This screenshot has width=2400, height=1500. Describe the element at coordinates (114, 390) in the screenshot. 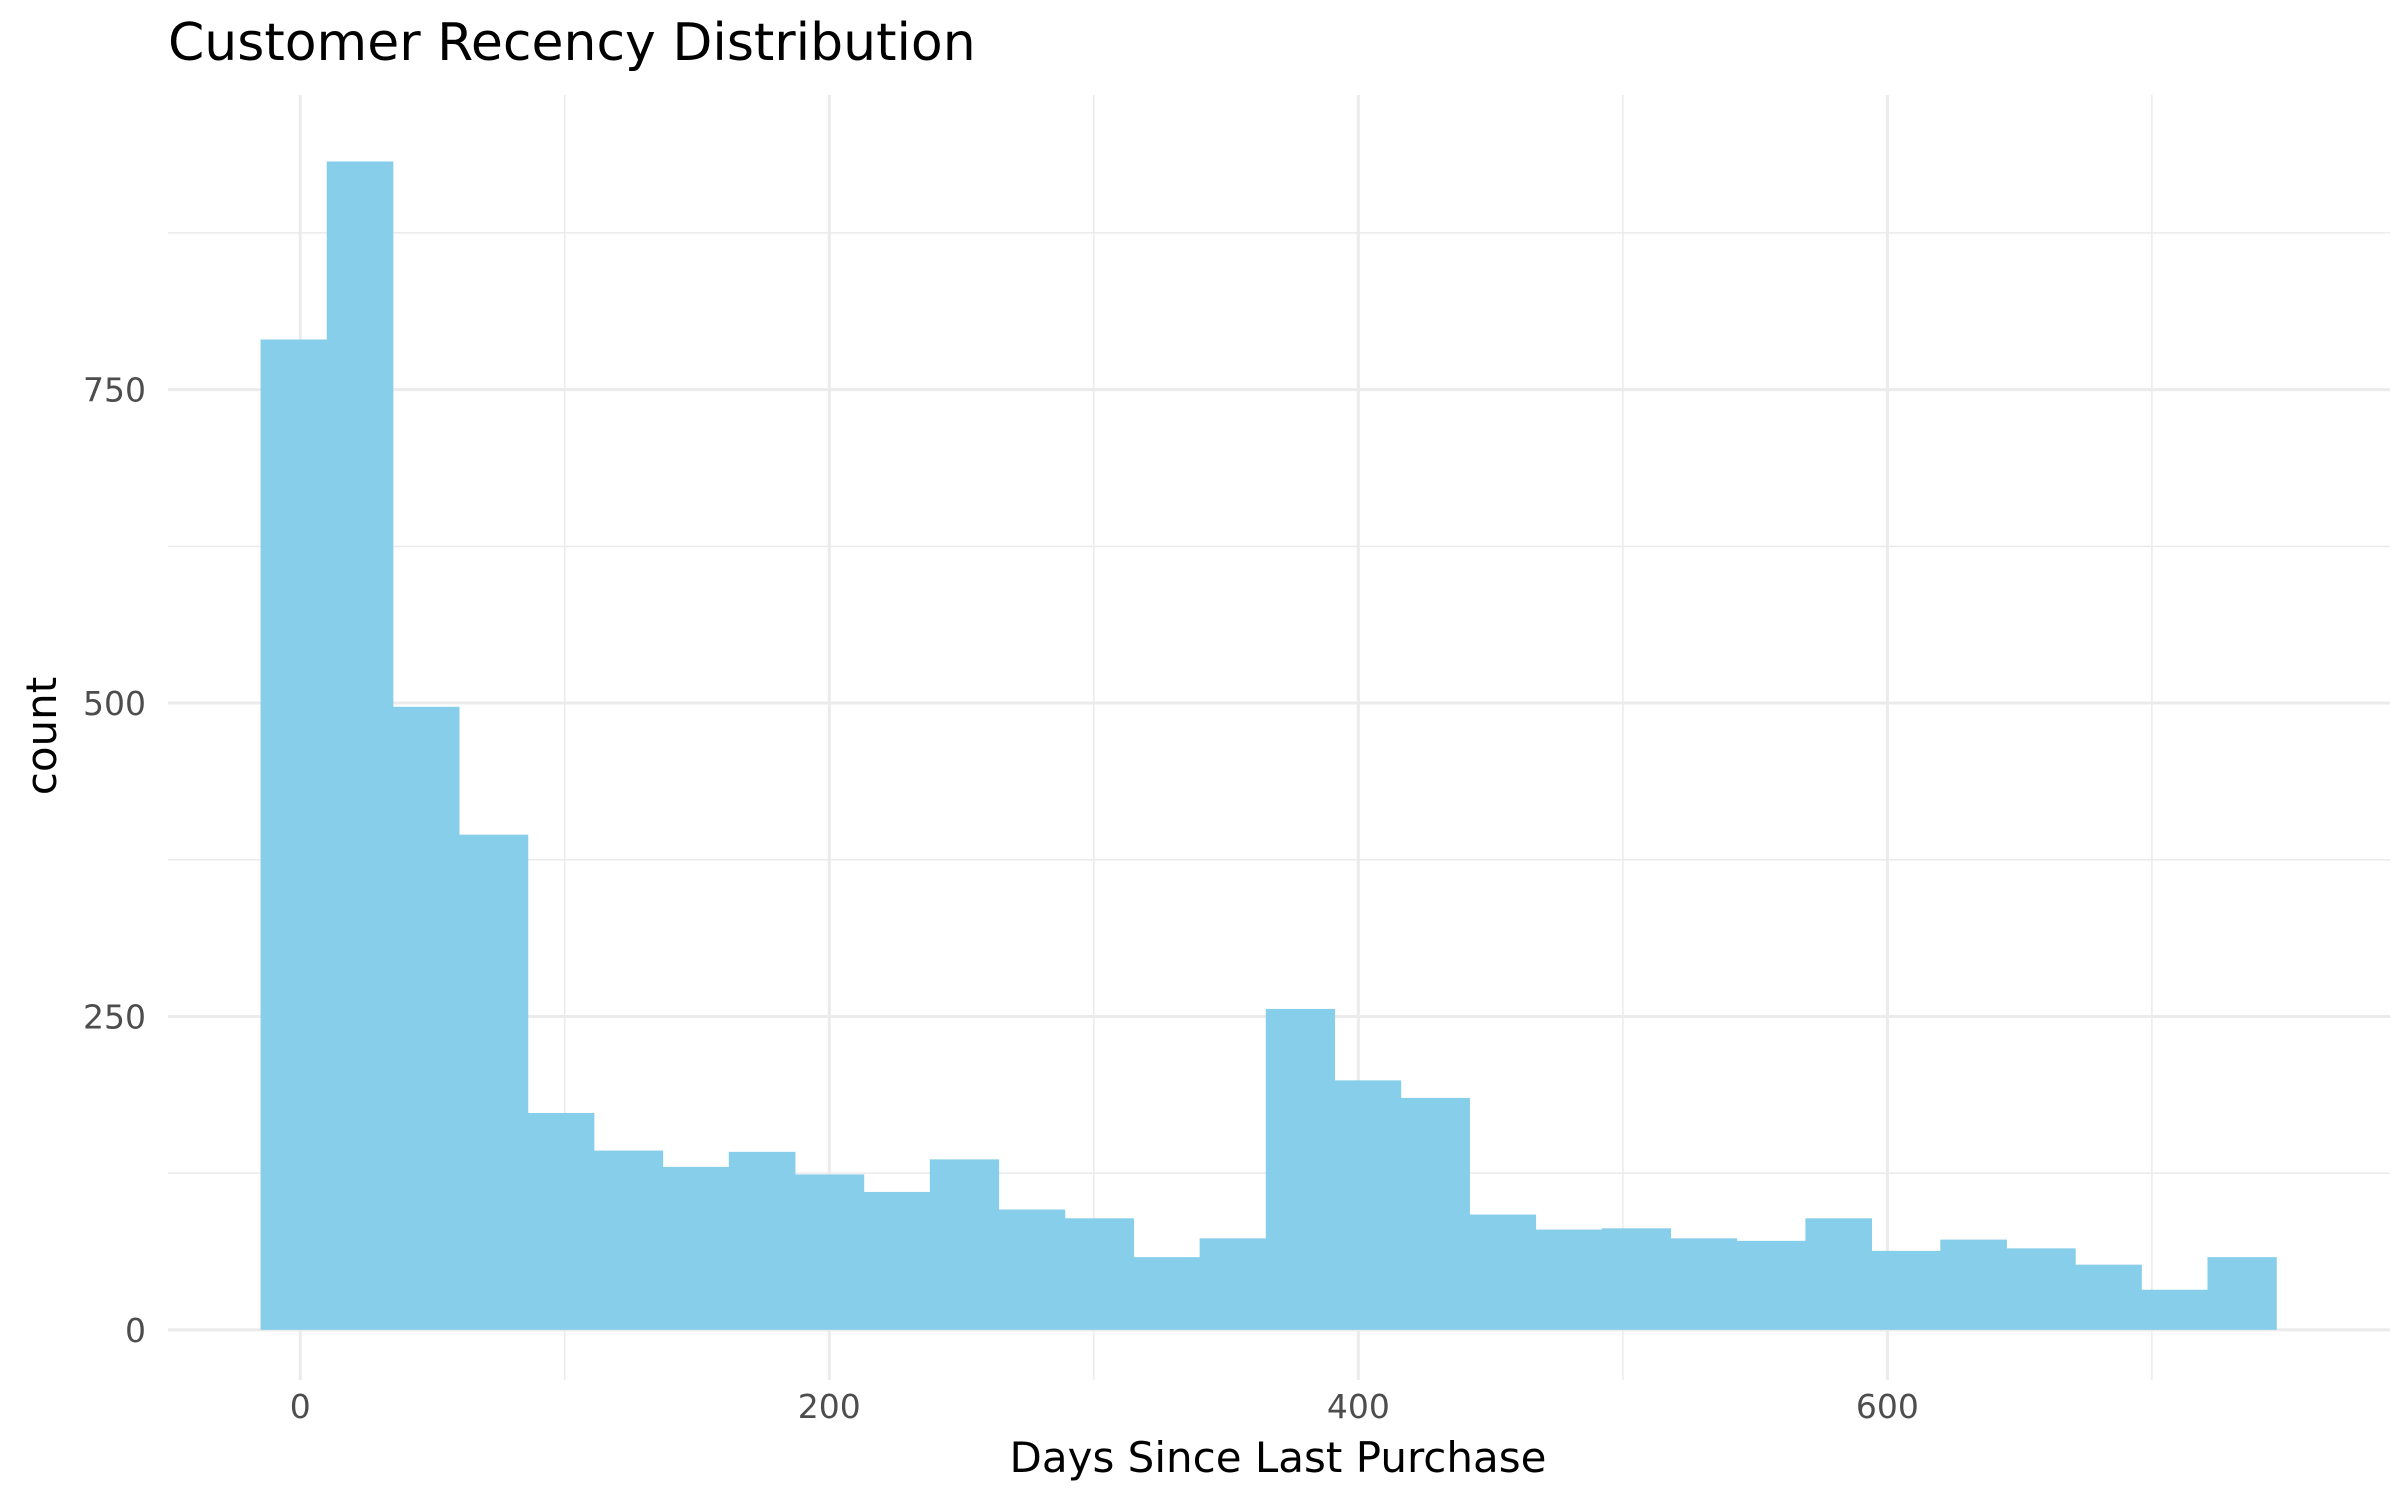

I see `y-tick-label: 750` at that location.